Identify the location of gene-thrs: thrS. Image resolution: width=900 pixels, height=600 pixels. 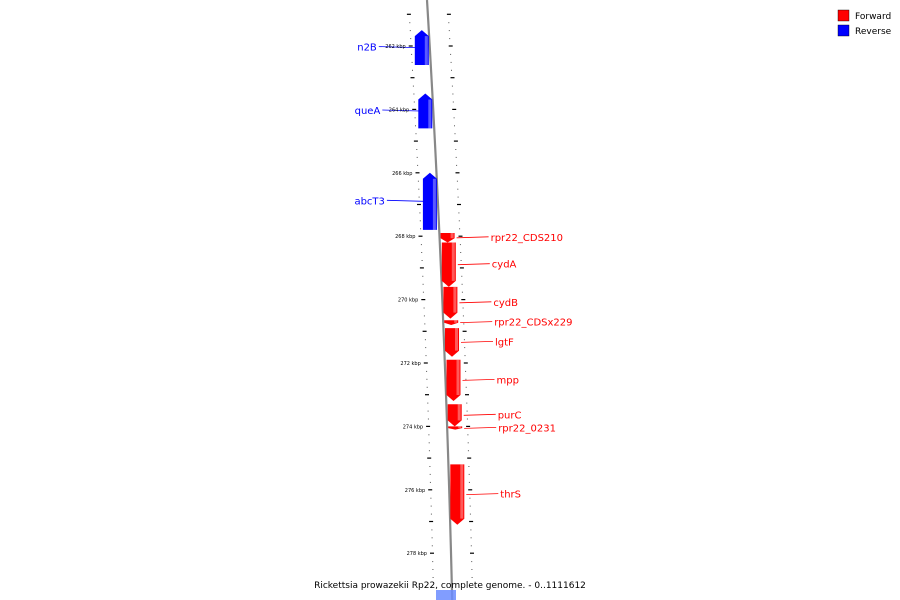
(485, 494).